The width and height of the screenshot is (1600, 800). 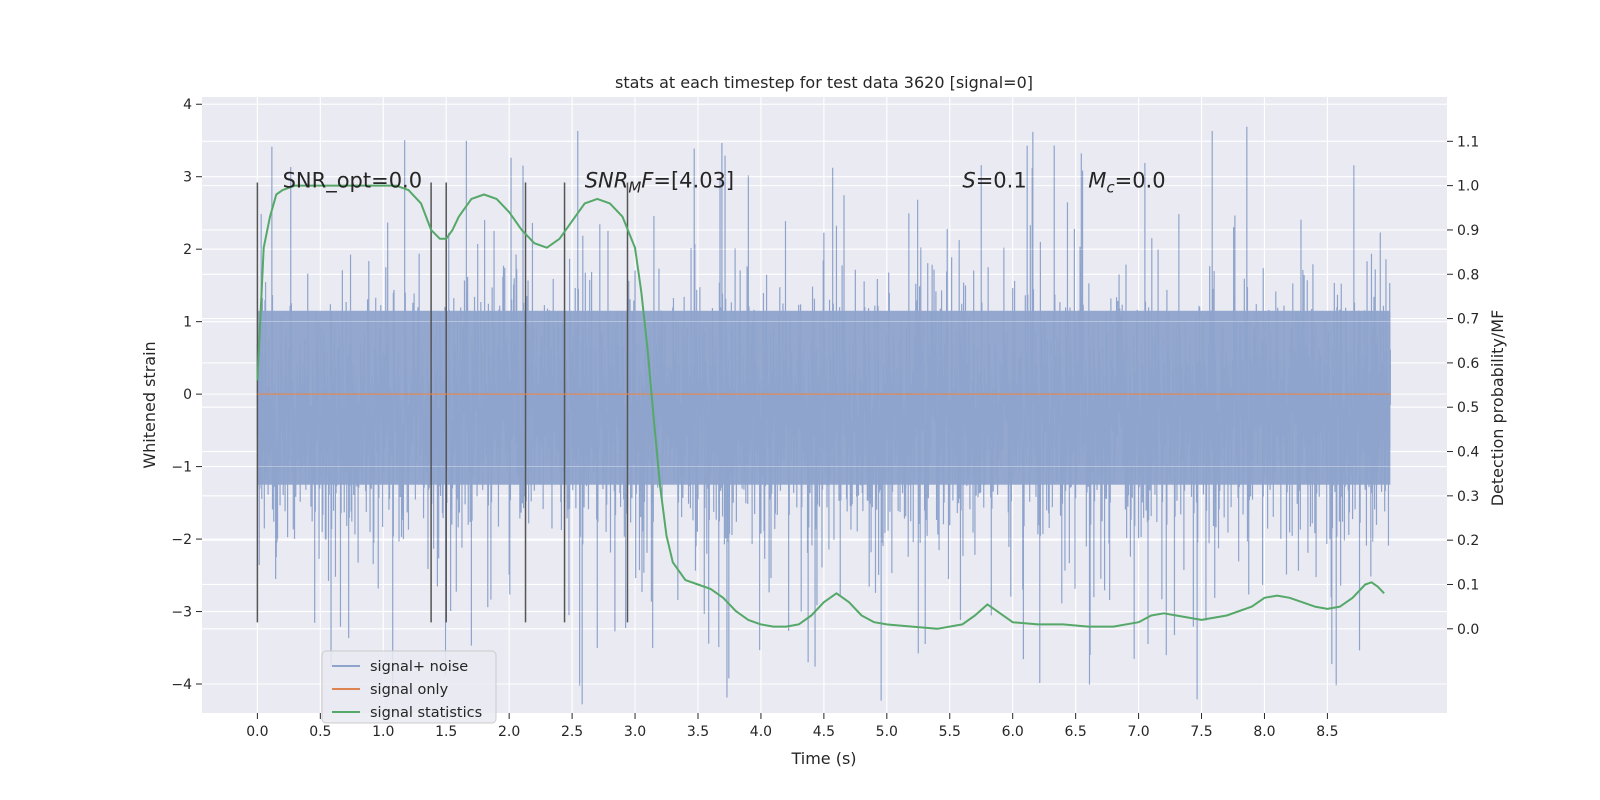 I want to click on y2-tick-label: 0.7, so click(x=1468, y=320).